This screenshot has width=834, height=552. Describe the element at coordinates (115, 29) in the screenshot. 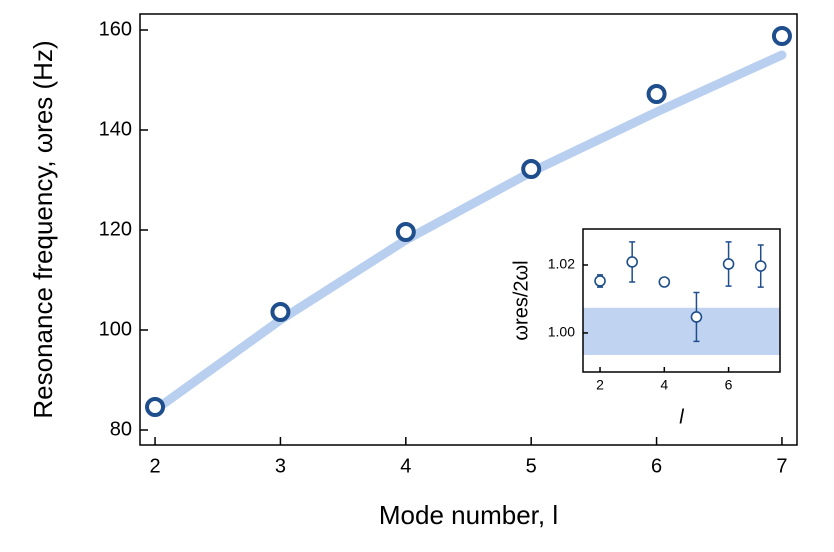

I see `y-tick-label: 160` at that location.